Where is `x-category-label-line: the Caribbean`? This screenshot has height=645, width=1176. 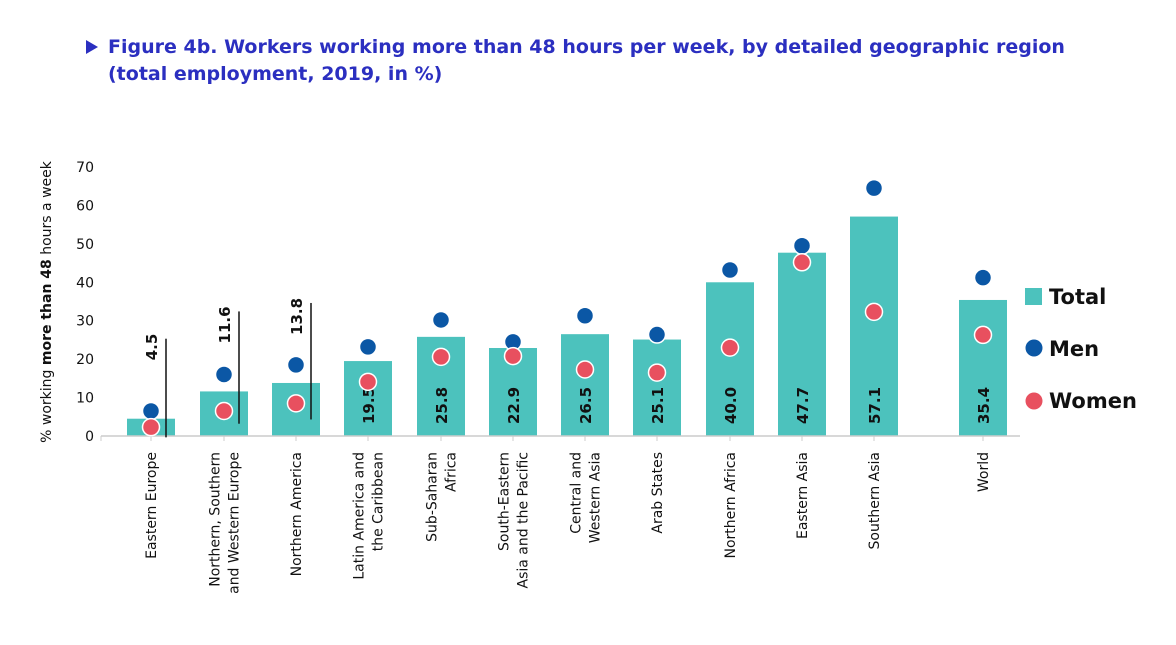 x-category-label-line: the Caribbean is located at coordinates (379, 501).